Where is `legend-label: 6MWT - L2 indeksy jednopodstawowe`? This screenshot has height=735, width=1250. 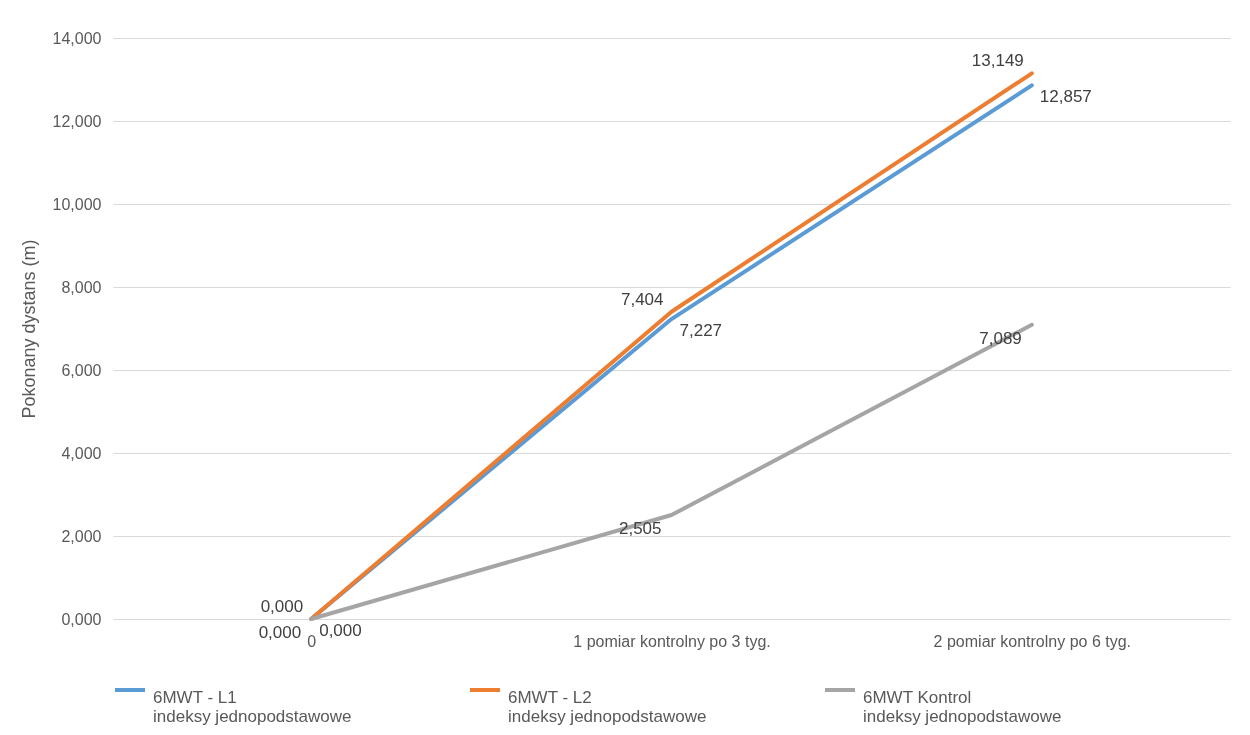 legend-label: 6MWT - L2 indeksy jednopodstawowe is located at coordinates (607, 707).